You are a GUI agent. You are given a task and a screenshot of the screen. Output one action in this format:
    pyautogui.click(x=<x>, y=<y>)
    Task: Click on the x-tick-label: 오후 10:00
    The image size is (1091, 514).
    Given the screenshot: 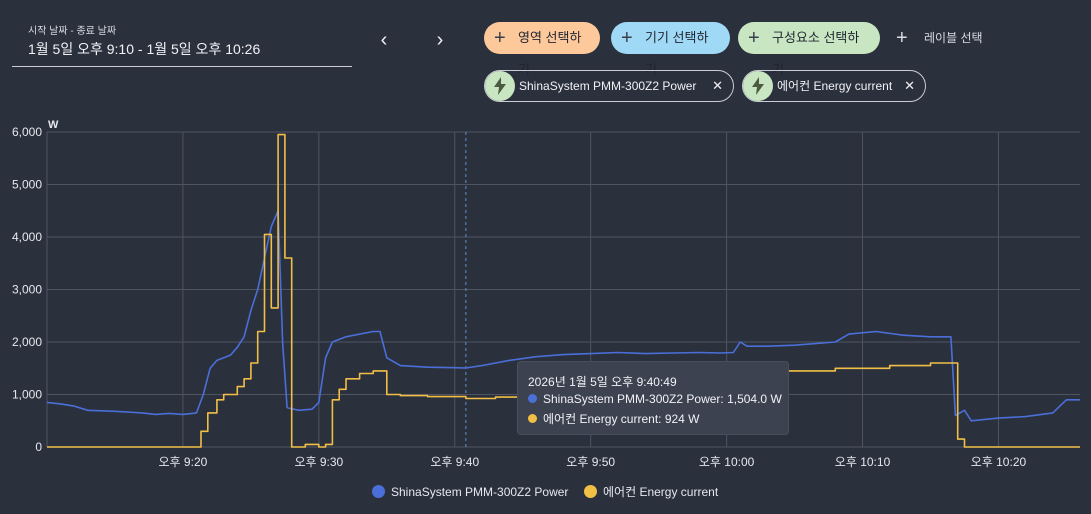 What is the action you would take?
    pyautogui.click(x=727, y=462)
    